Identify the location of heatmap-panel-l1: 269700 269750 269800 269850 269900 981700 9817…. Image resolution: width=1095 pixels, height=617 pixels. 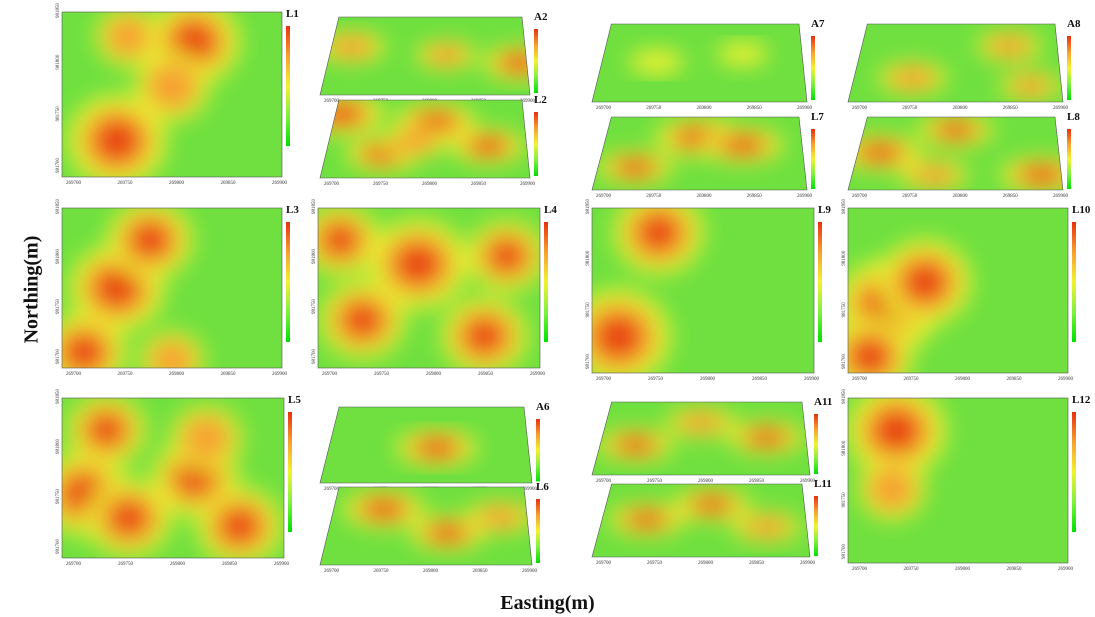
(183, 97).